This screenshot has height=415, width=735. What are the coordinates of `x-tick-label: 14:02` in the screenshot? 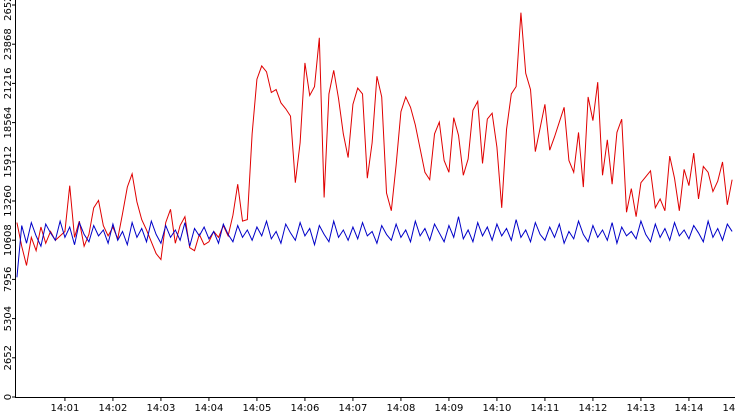 It's located at (113, 408).